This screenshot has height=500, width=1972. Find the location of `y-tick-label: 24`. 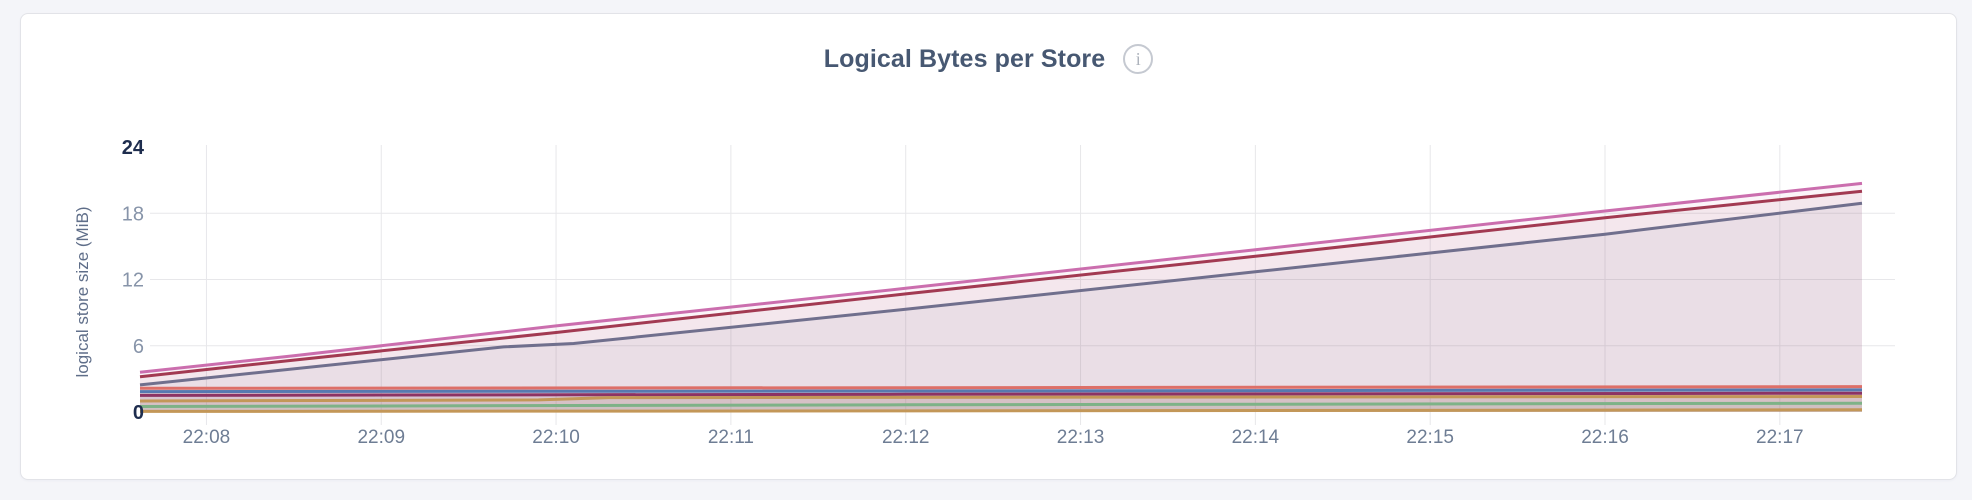

y-tick-label: 24 is located at coordinates (133, 148).